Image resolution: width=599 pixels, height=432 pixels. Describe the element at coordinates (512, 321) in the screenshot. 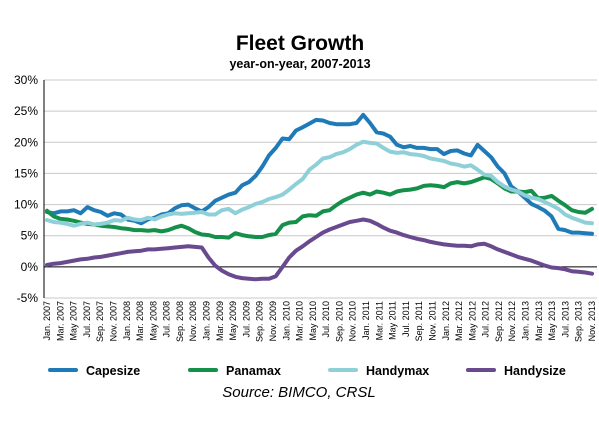

I see `x-tick-label: Nov. 2012` at that location.